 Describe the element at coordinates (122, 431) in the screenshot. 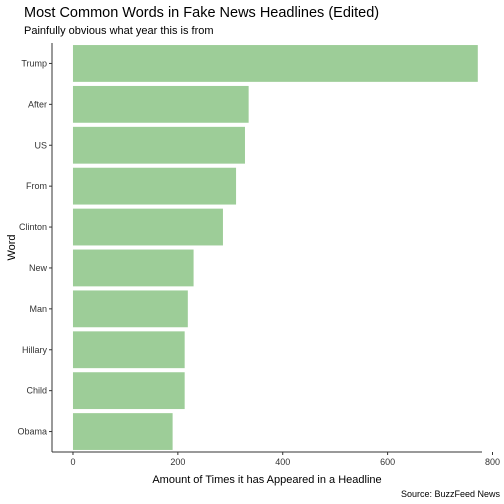

I see `bar-obama` at that location.